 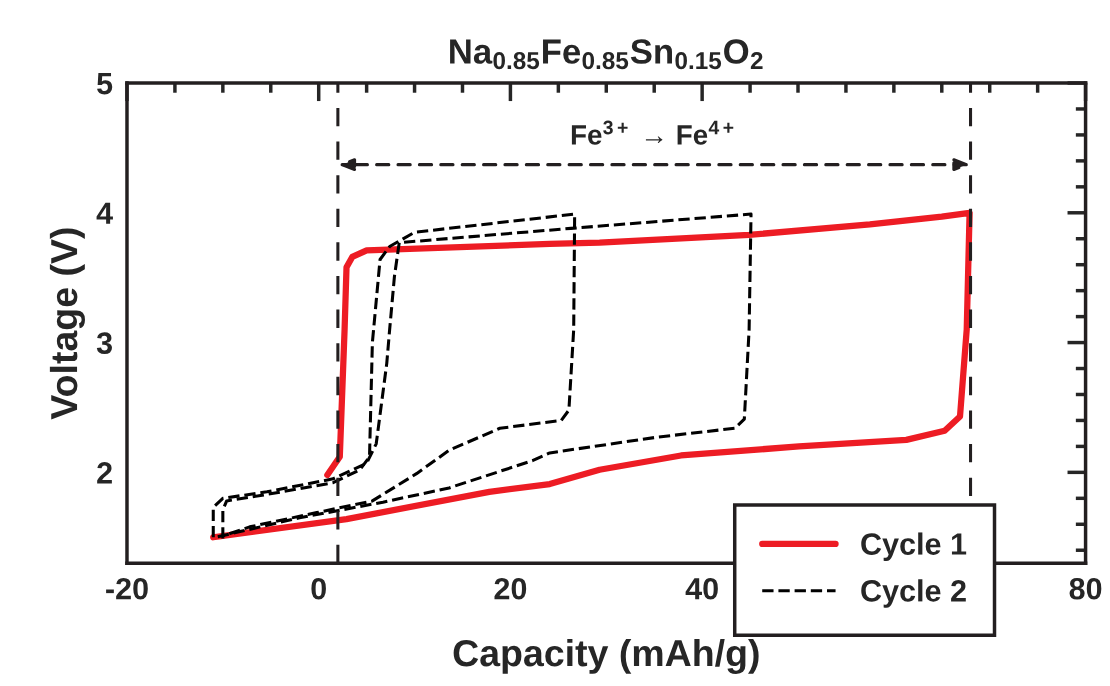 I want to click on y-tick-label: 2, so click(x=104, y=473).